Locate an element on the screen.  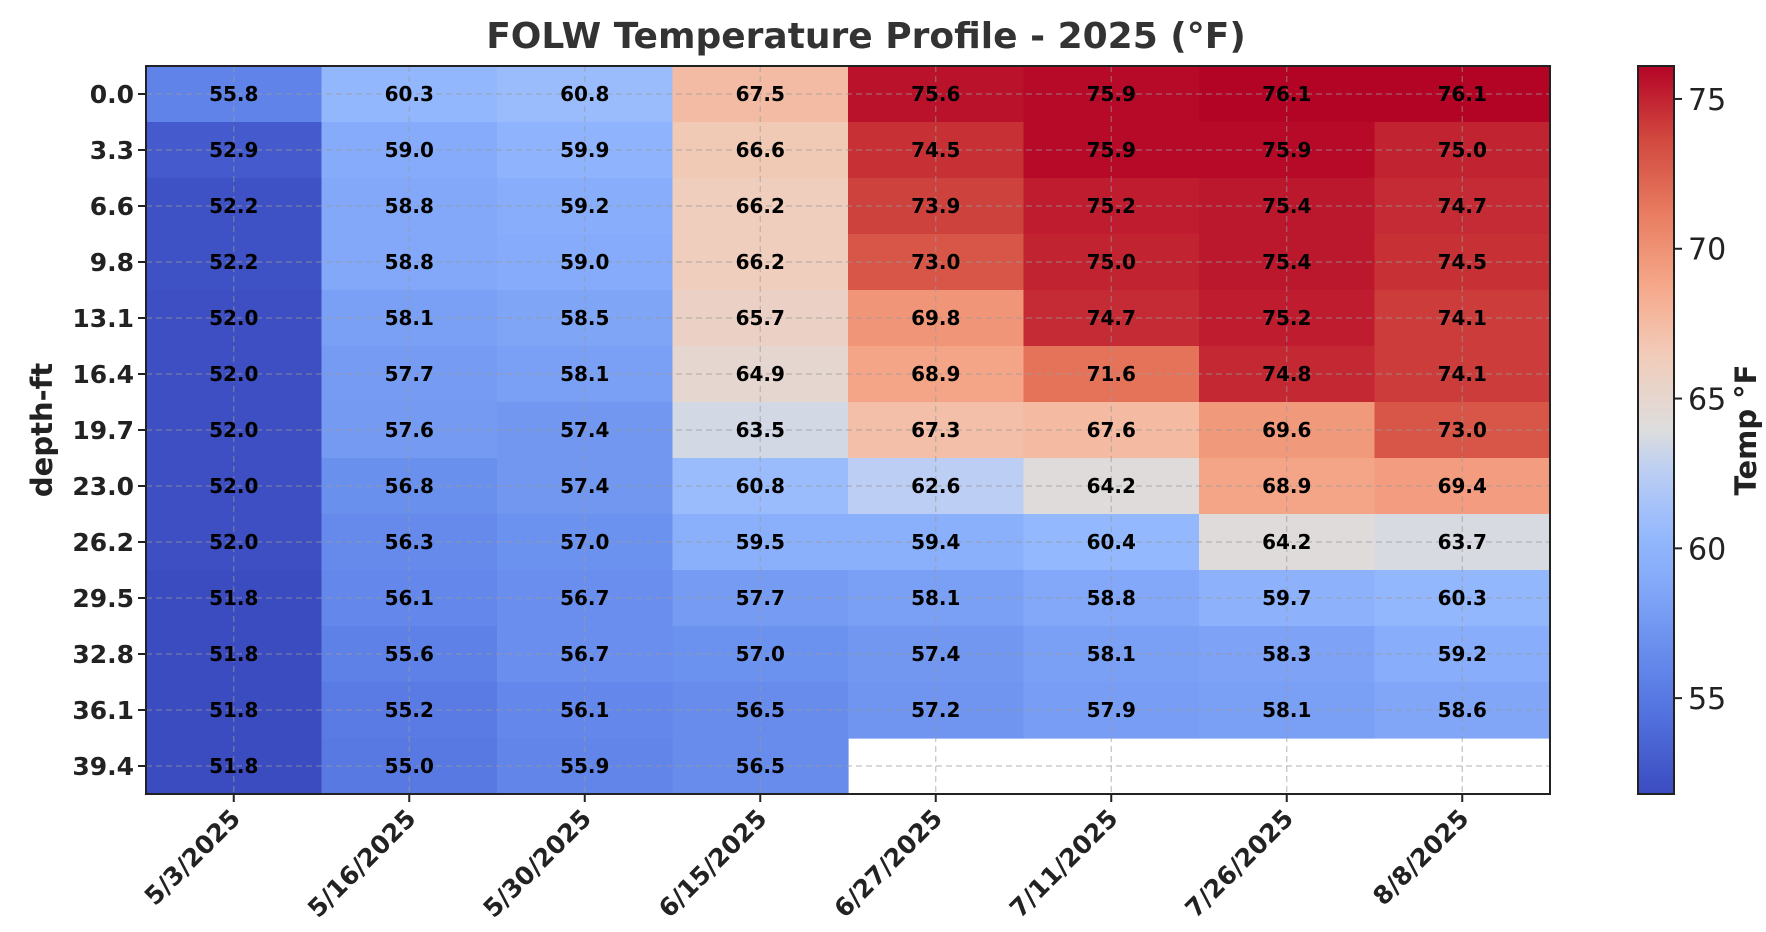
cell-value-label: 55.6 is located at coordinates (409, 654).